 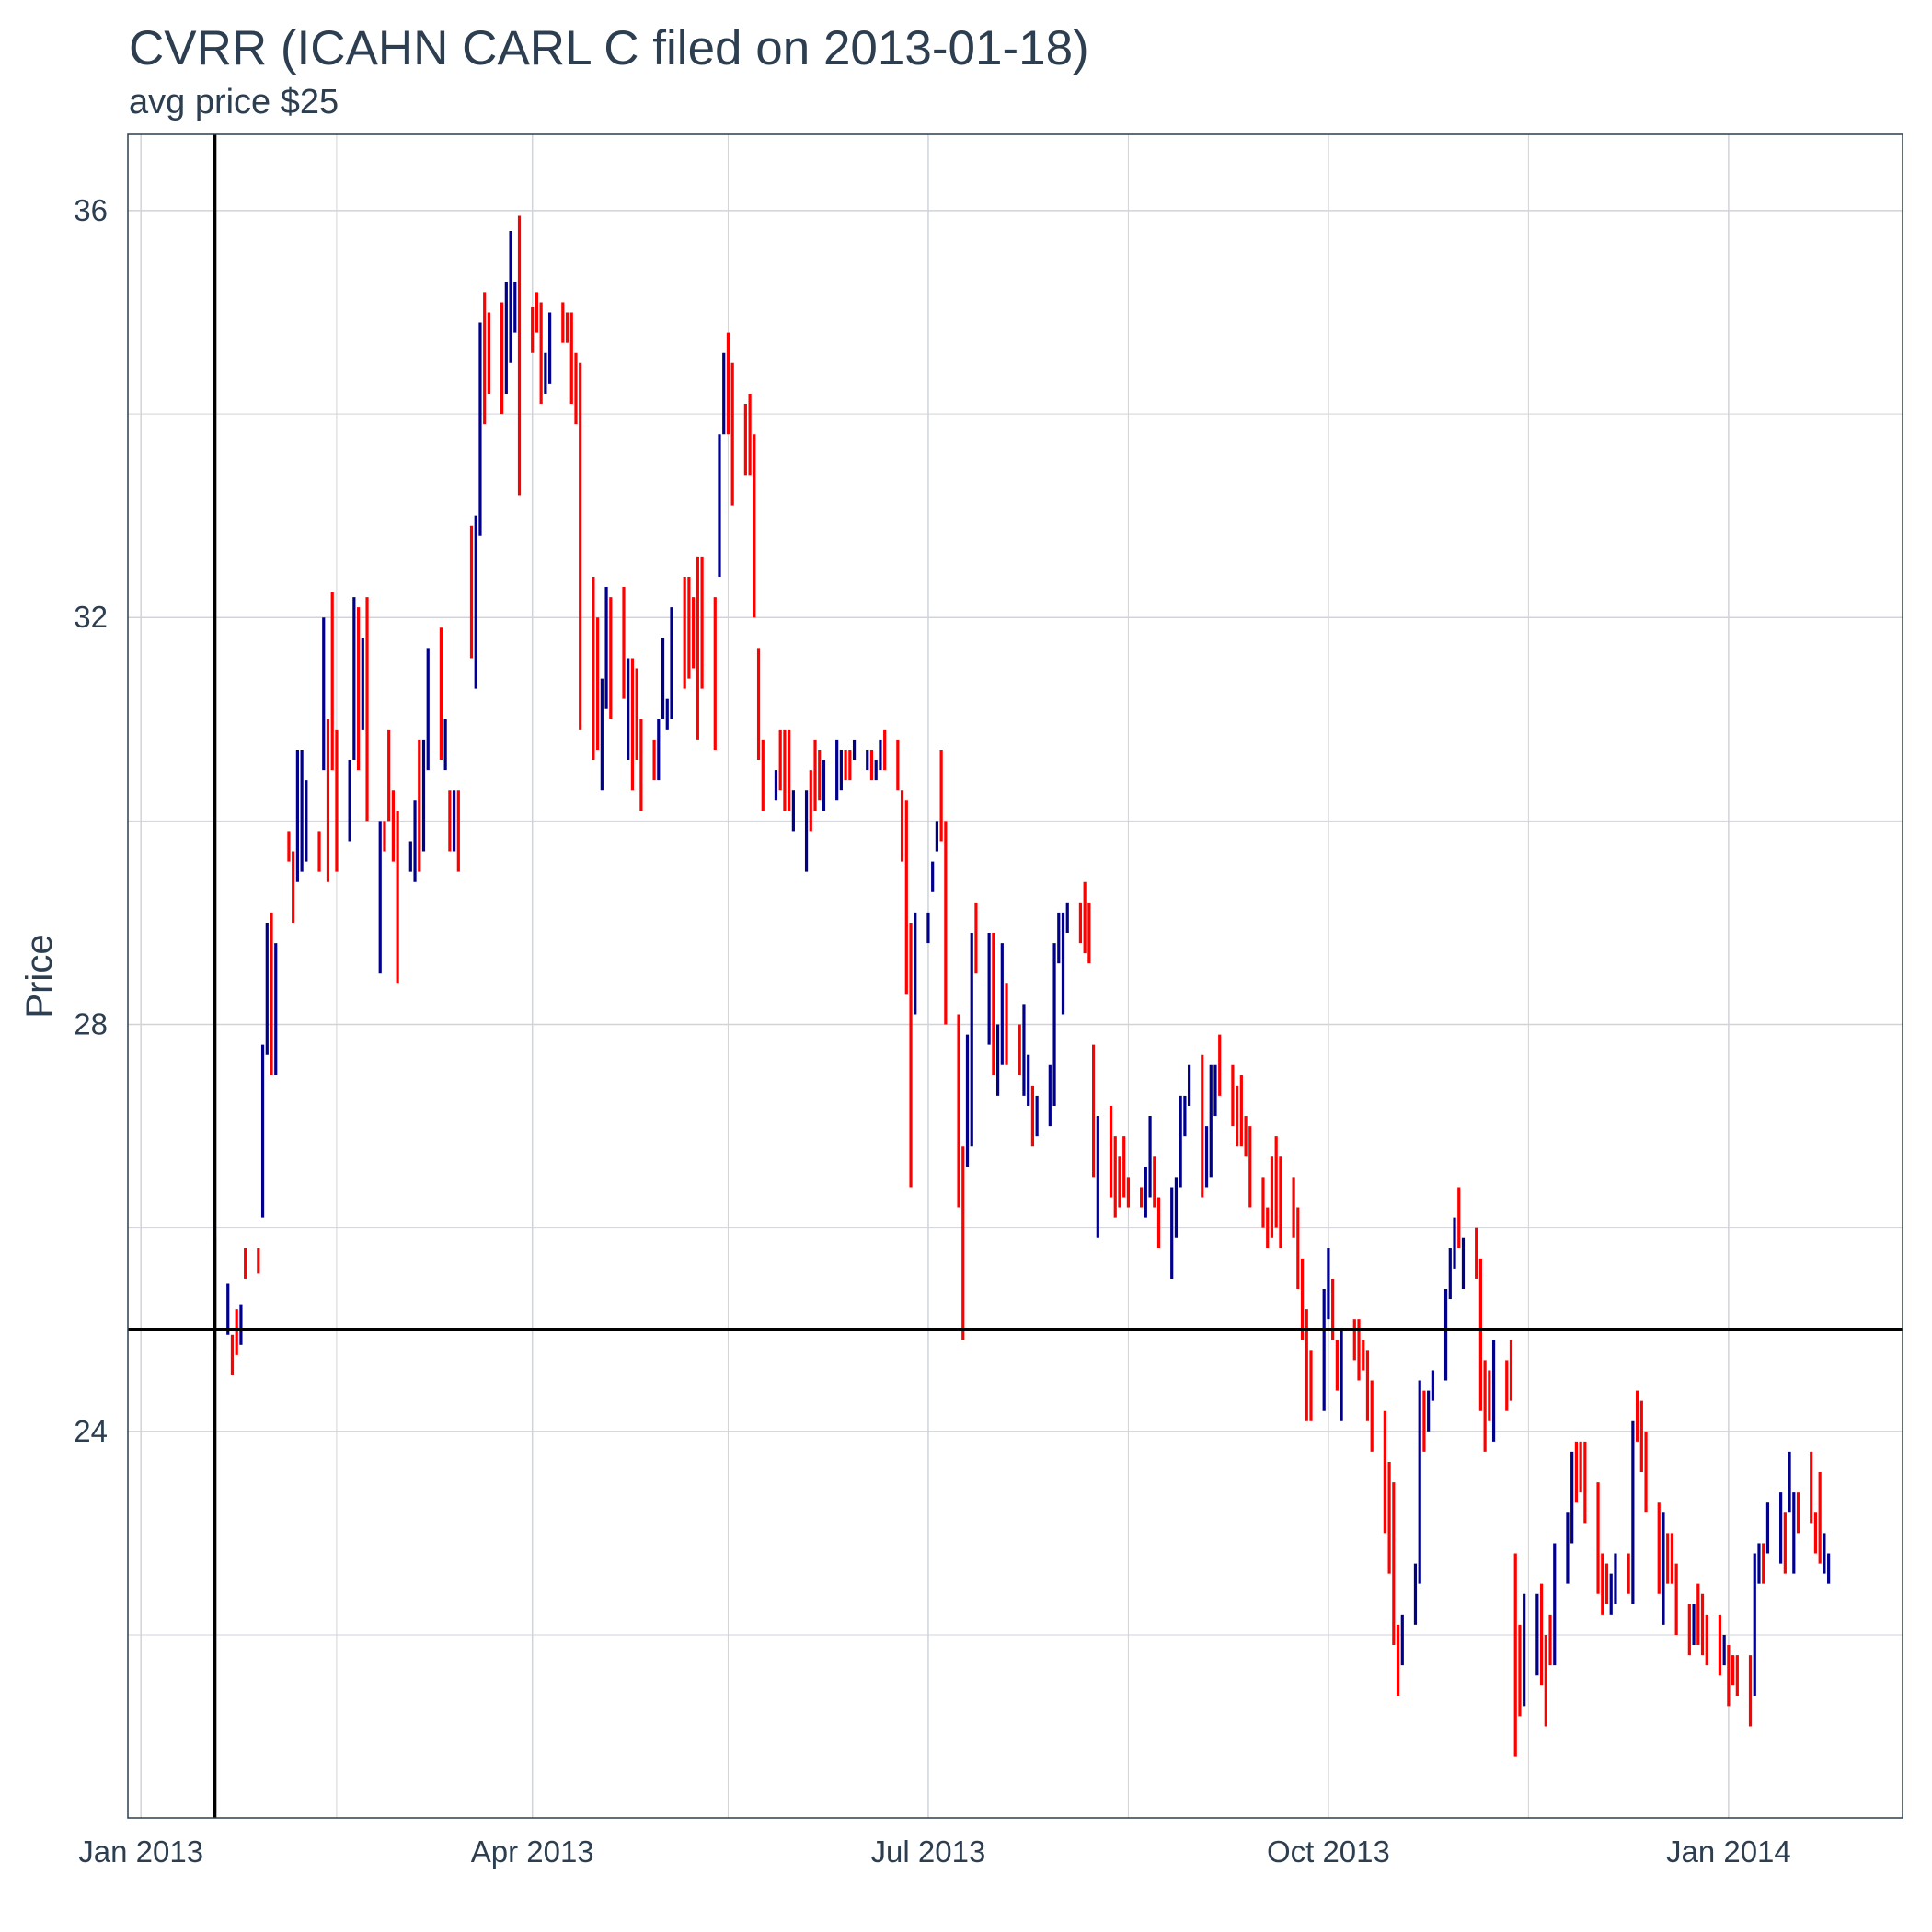 What do you see at coordinates (1328, 1851) in the screenshot?
I see `x-tick-label: Oct 2013` at bounding box center [1328, 1851].